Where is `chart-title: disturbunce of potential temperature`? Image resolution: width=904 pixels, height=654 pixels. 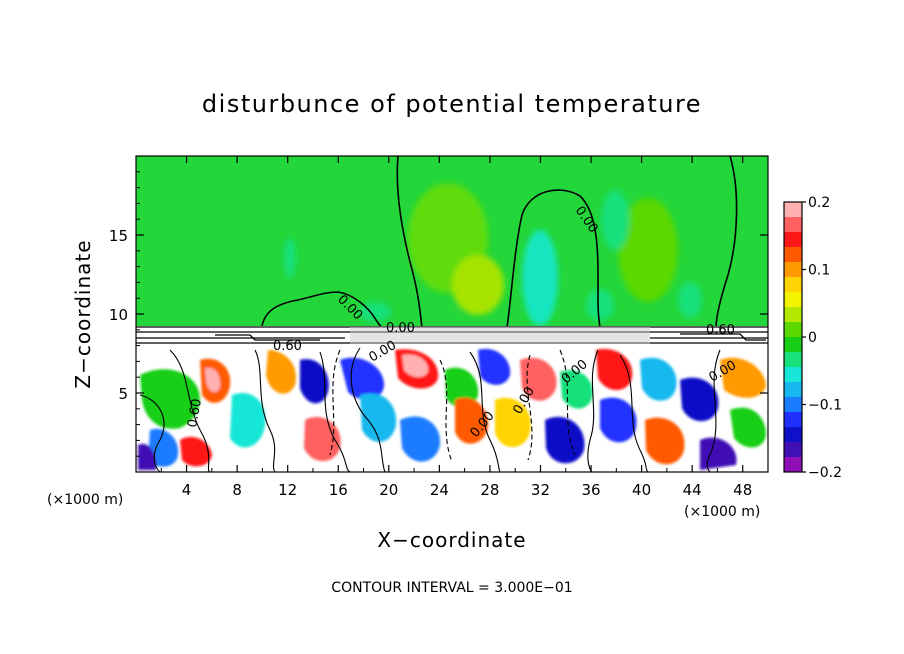 chart-title: disturbunce of potential temperature is located at coordinates (452, 104).